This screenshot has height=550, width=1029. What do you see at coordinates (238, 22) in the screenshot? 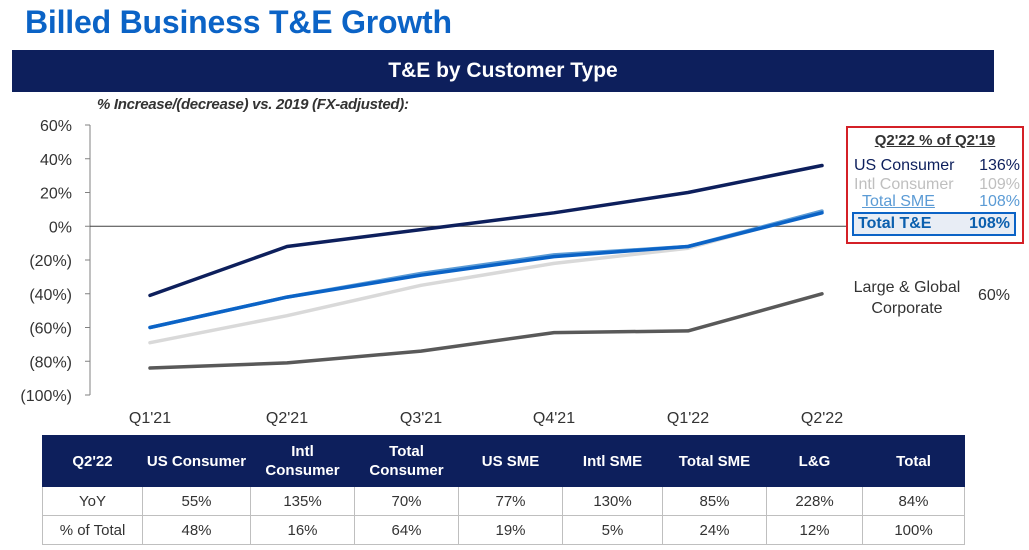
I see `page-title: Billed Business T&E Growth` at bounding box center [238, 22].